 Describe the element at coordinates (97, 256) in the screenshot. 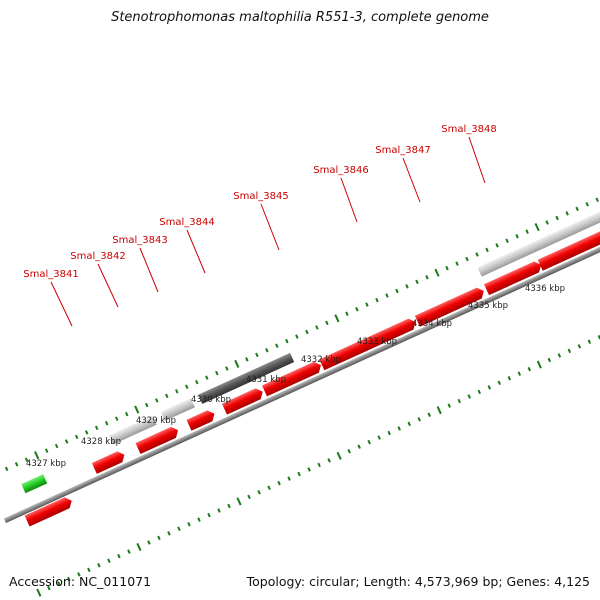

I see `gene-label: Smal_3842` at that location.